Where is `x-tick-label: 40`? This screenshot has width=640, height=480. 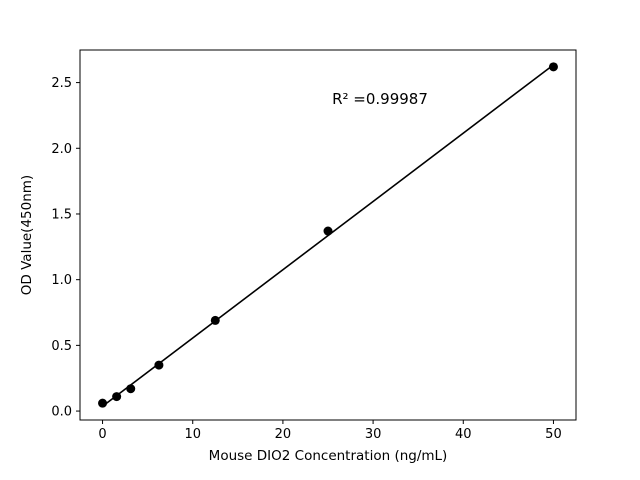 x-tick-label: 40 is located at coordinates (463, 434).